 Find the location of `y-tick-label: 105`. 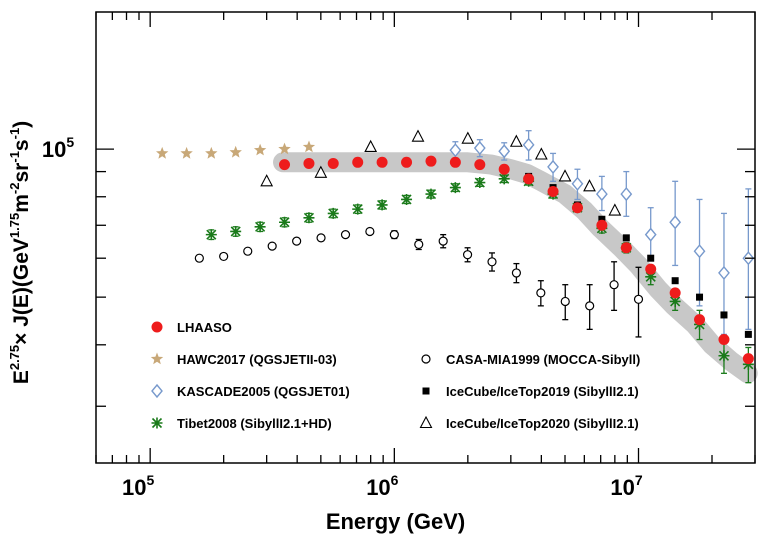

y-tick-label: 105 is located at coordinates (58, 148).